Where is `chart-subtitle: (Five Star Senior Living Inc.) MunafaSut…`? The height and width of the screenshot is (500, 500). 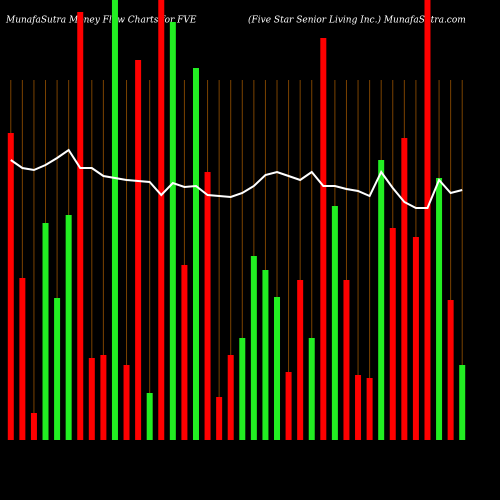 chart-subtitle: (Five Star Senior Living Inc.) MunafaSut… is located at coordinates (357, 20).